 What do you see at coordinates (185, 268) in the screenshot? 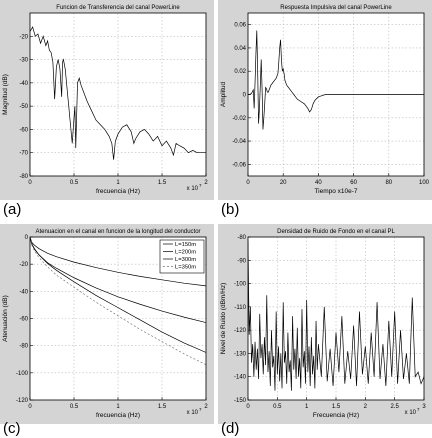
I see `legend-entry: L=350m` at bounding box center [185, 268].